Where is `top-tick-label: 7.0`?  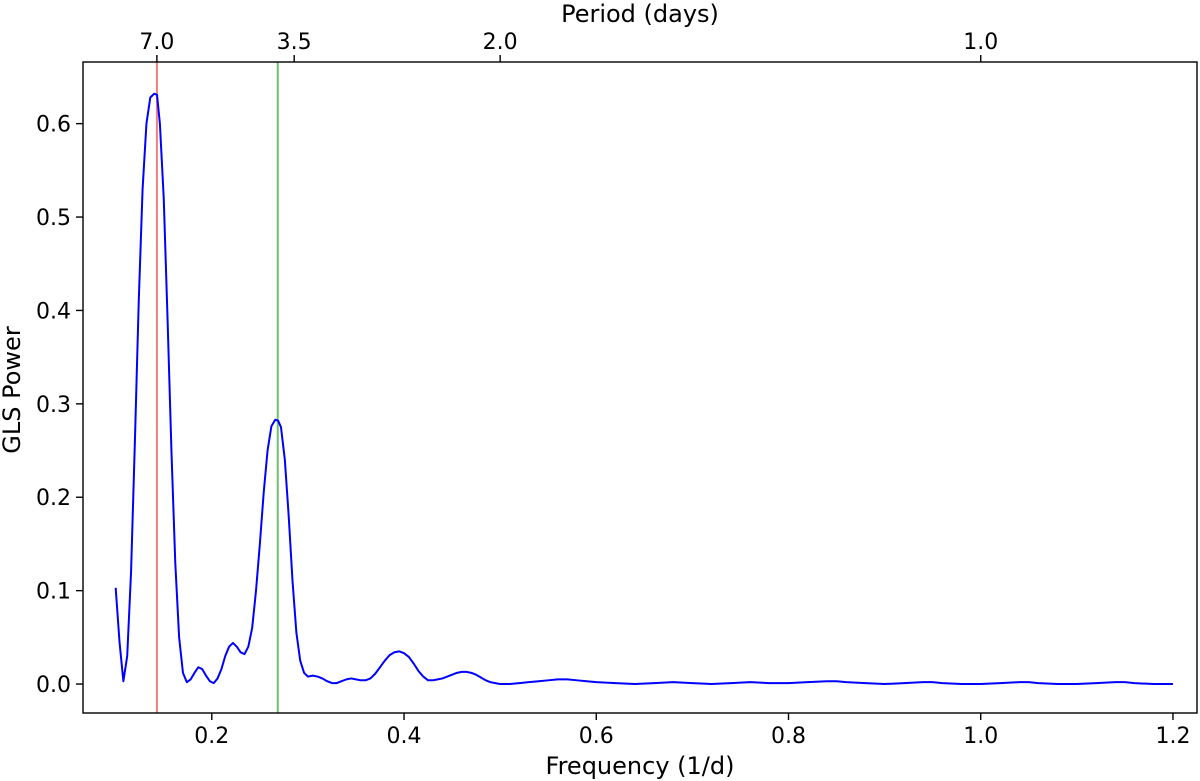
top-tick-label: 7.0 is located at coordinates (156, 42).